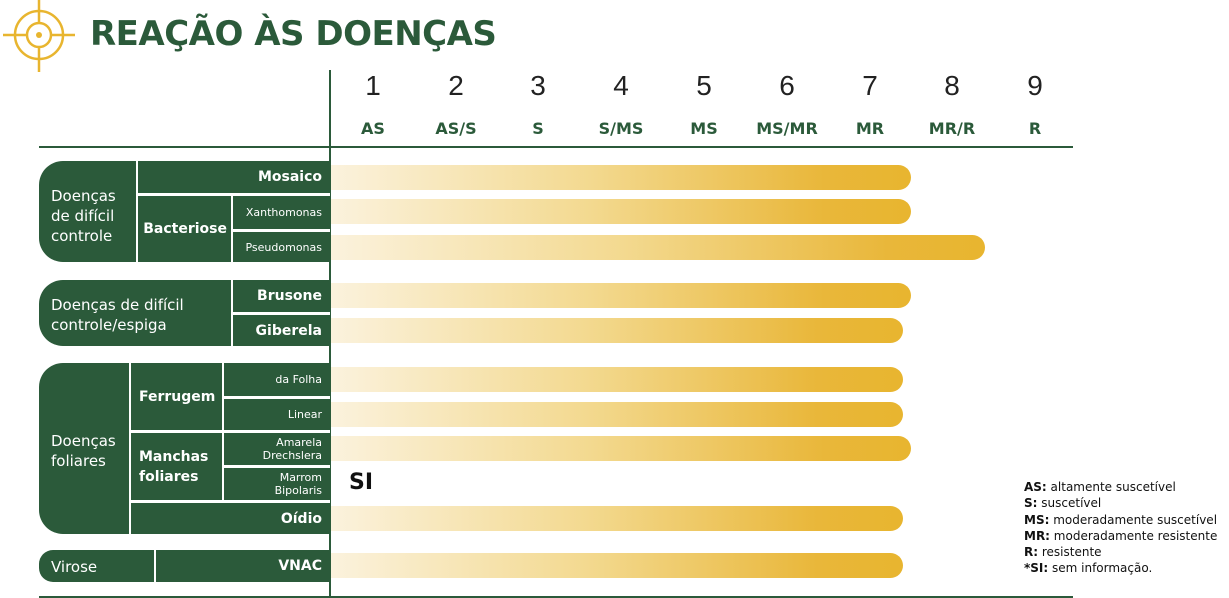  I want to click on subgroup-ferrugem: Ferrugem, so click(176, 396).